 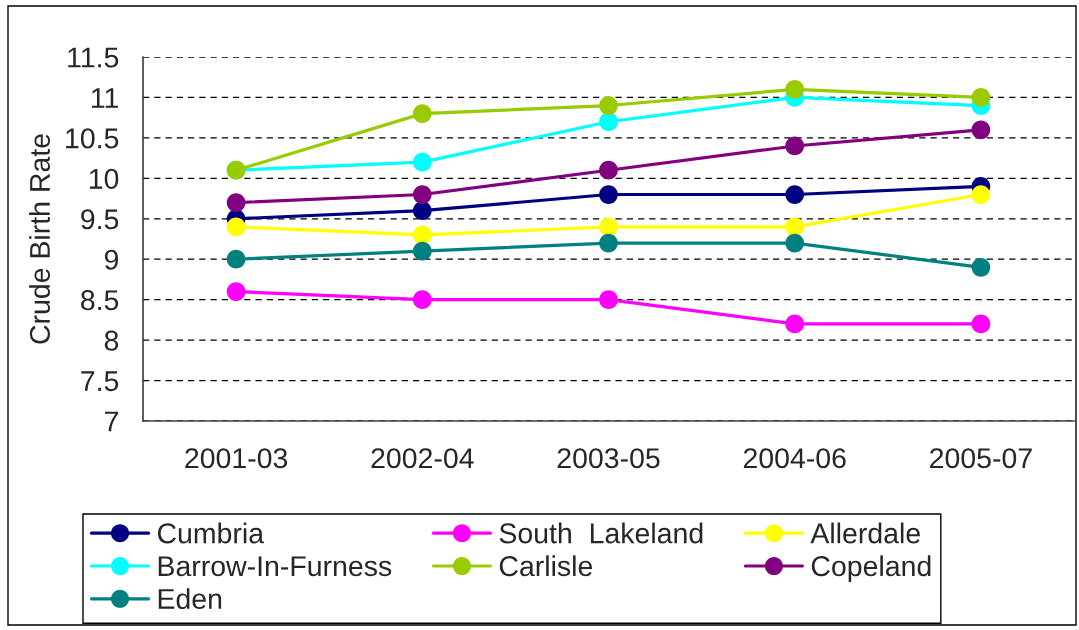 What do you see at coordinates (871, 568) in the screenshot?
I see `legend-label: Copeland` at bounding box center [871, 568].